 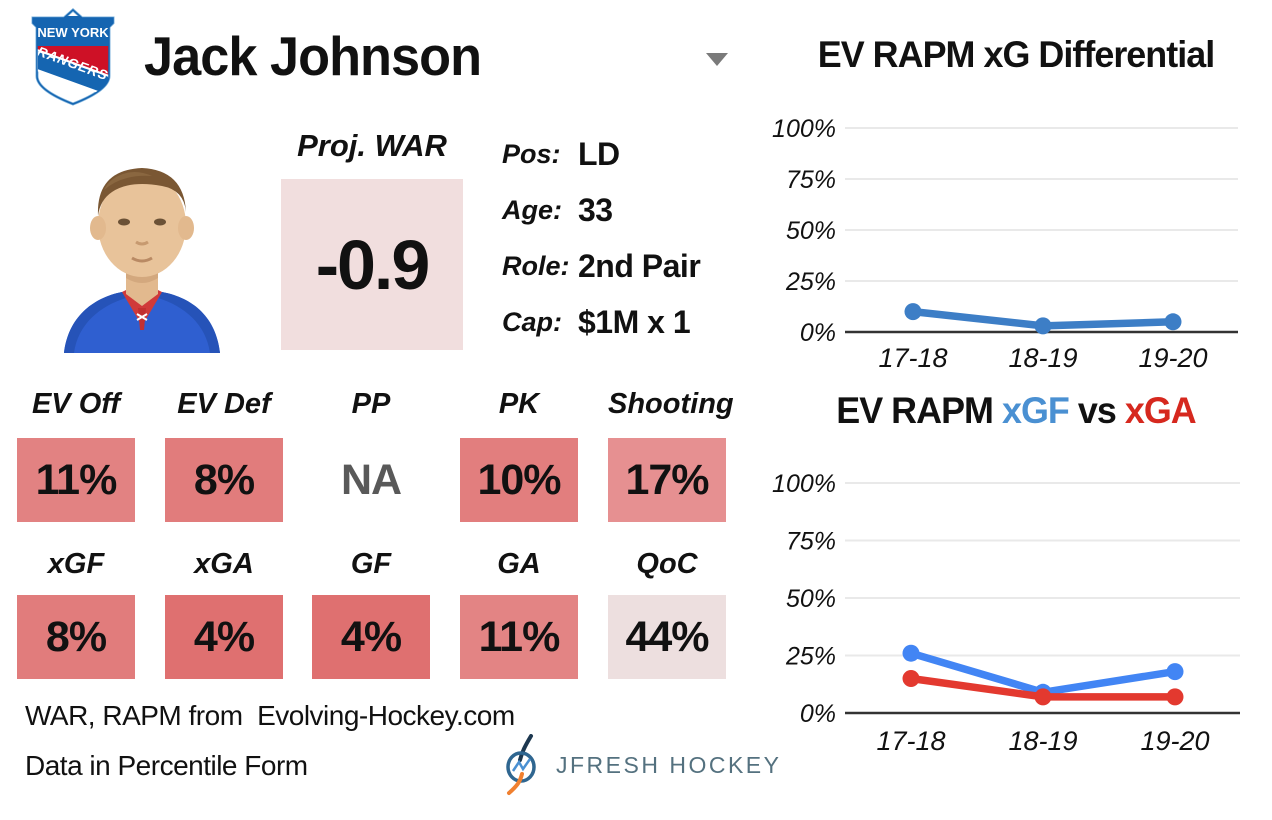 What do you see at coordinates (669, 765) in the screenshot?
I see `brand-name: JFRESH HOCKEY` at bounding box center [669, 765].